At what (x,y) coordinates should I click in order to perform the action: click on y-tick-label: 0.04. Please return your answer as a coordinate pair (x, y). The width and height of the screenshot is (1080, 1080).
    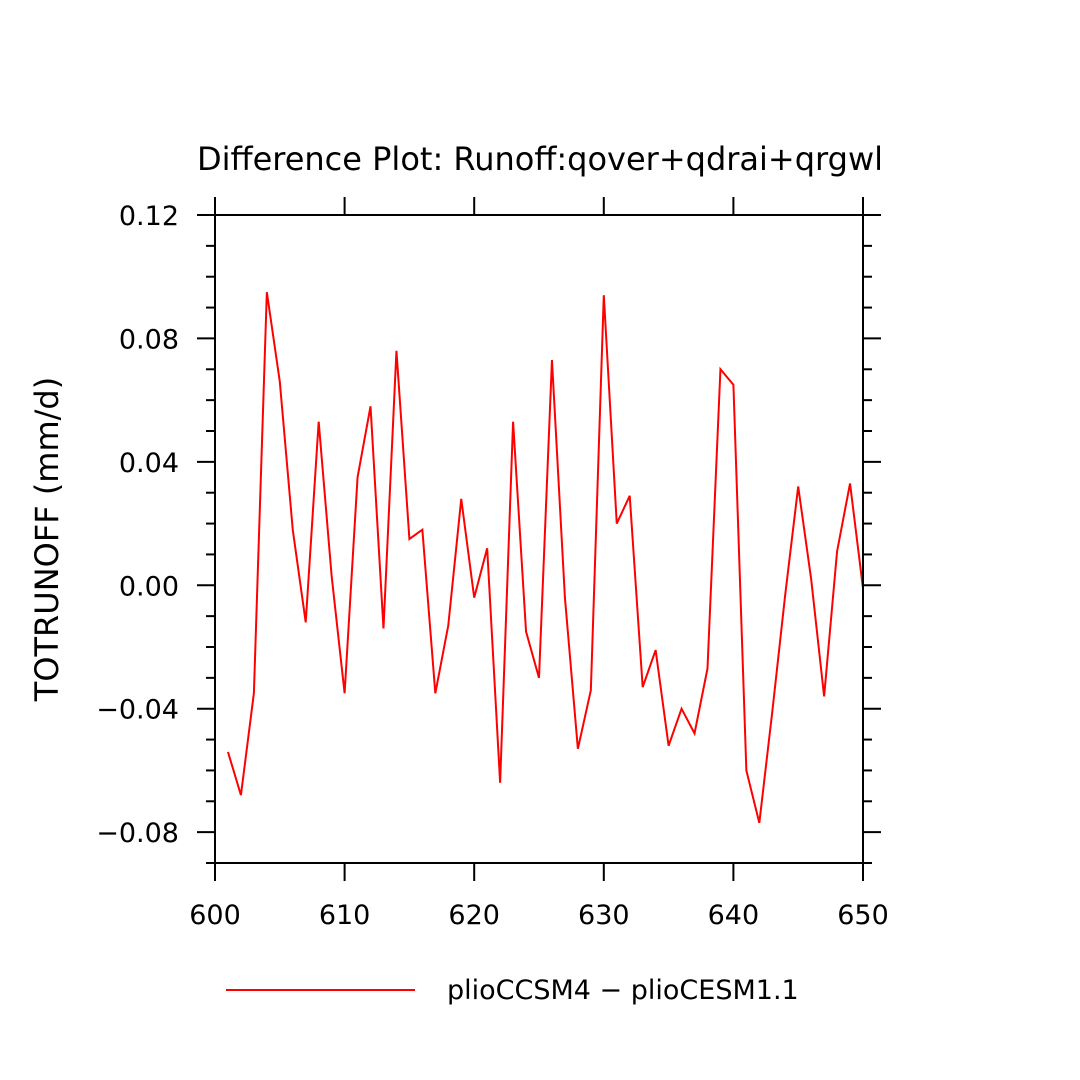
    Looking at the image, I should click on (149, 463).